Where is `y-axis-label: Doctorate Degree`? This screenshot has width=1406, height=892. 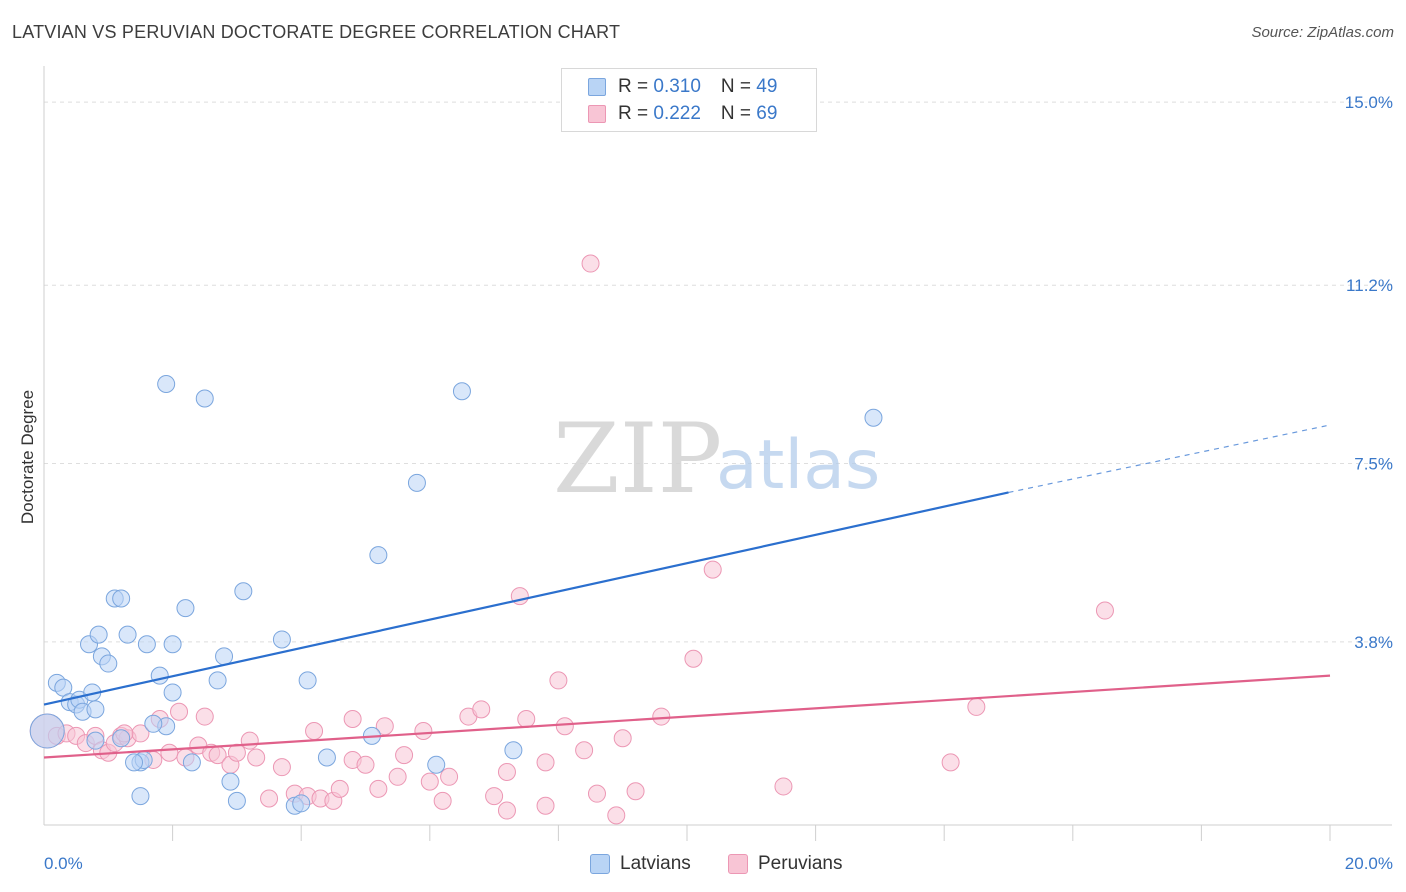
y-axis-label: Doctorate Degree is located at coordinates (27, 457).